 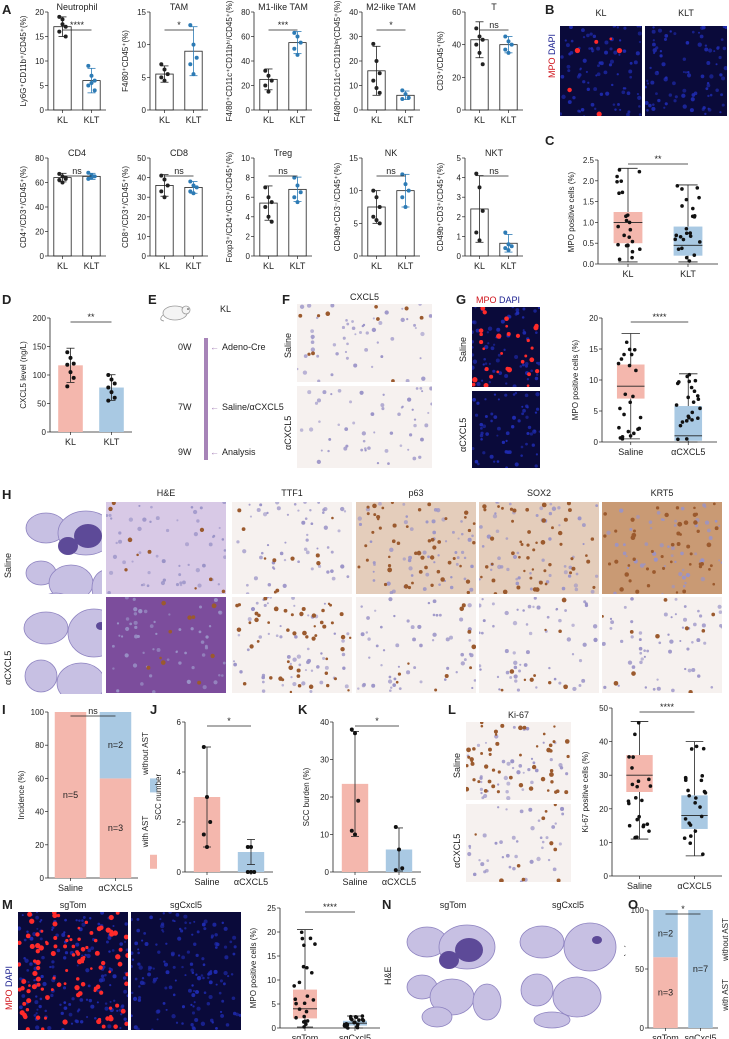 I want to click on y-axis-label: SCC number, so click(x=158, y=797).